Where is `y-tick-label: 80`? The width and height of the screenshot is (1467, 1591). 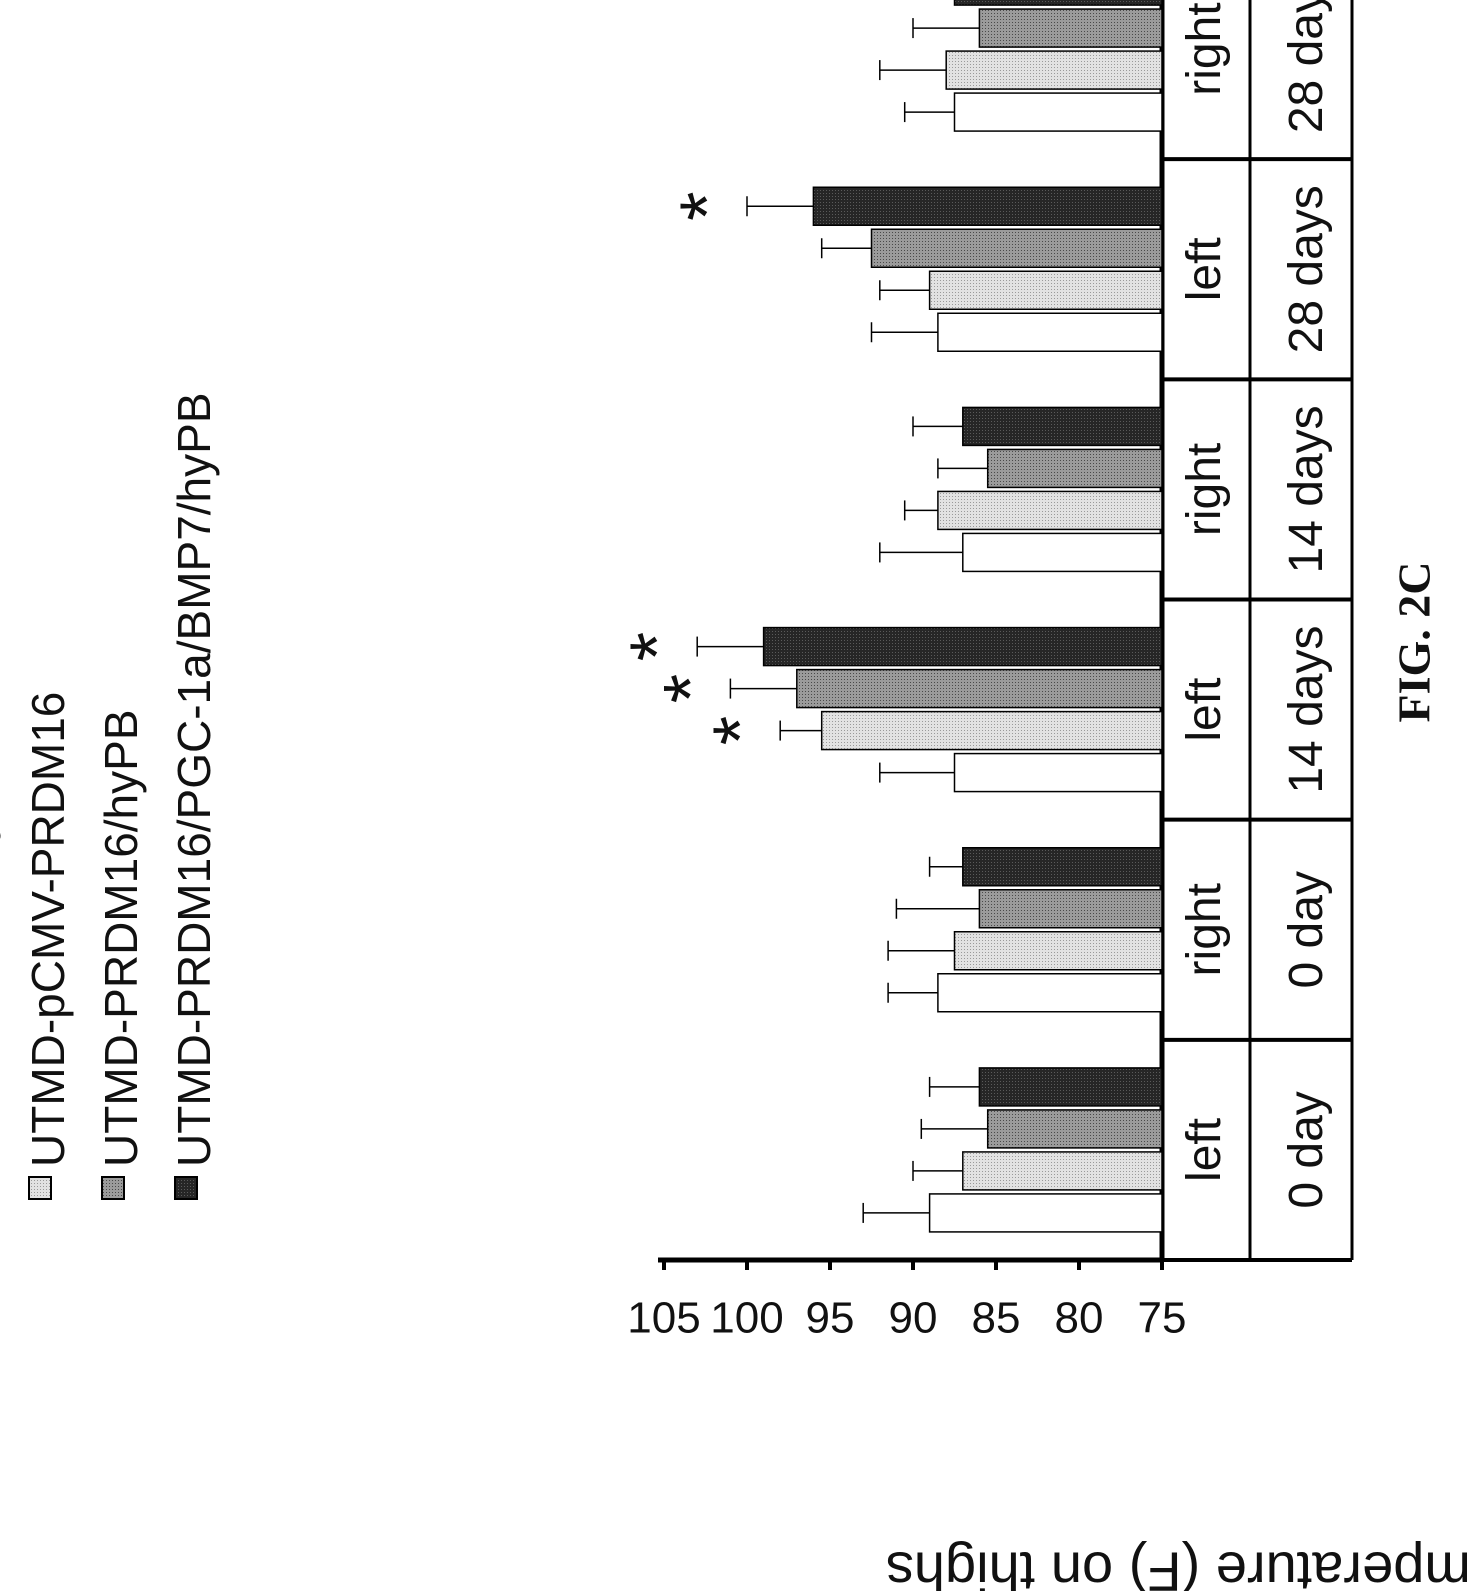
y-tick-label: 80 is located at coordinates (1079, 1318).